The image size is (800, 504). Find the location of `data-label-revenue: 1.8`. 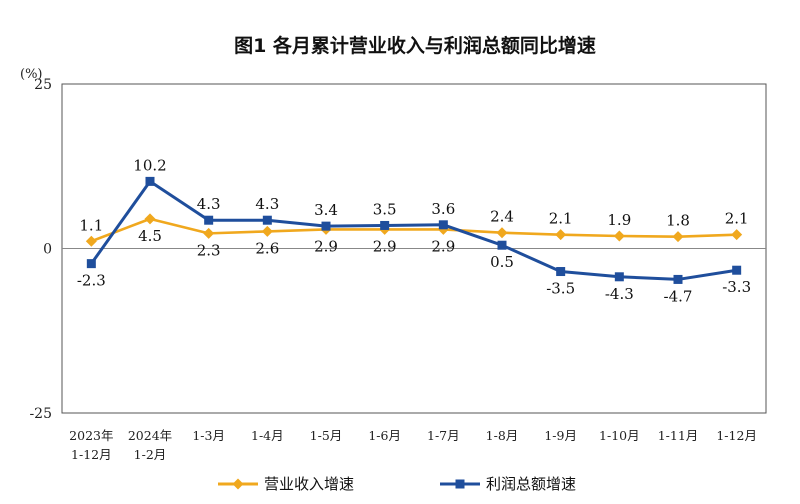

data-label-revenue: 1.8 is located at coordinates (678, 221).